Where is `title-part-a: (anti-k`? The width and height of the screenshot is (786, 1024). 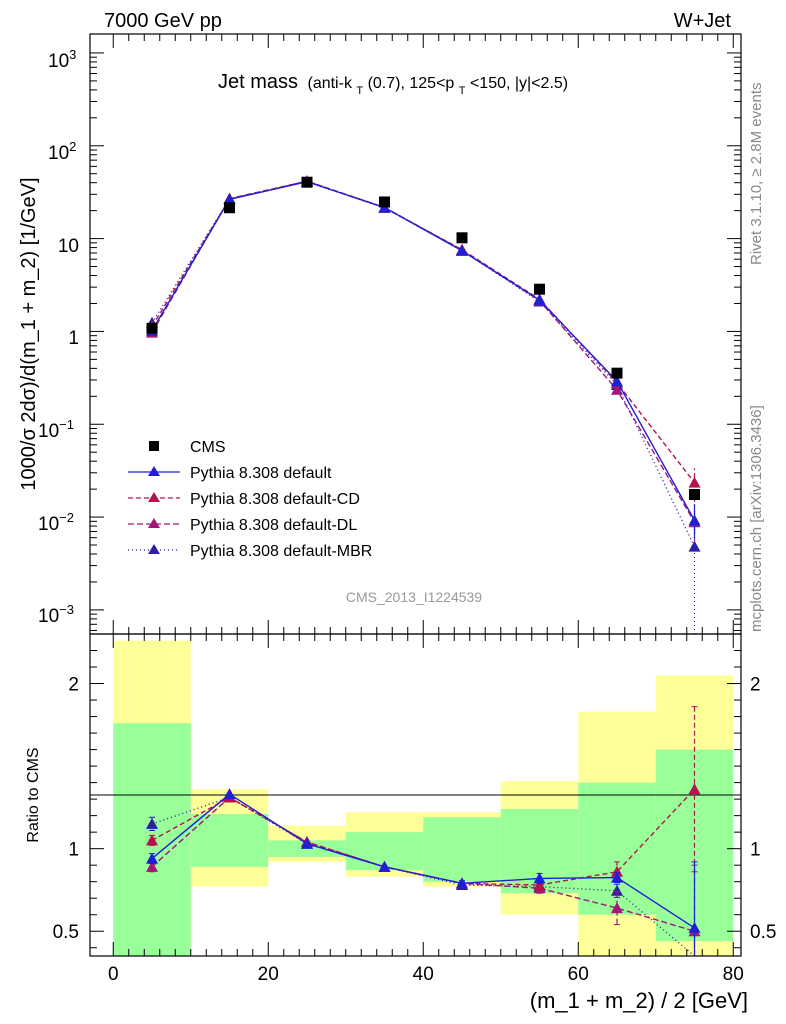 title-part-a: (anti-k is located at coordinates (329, 83).